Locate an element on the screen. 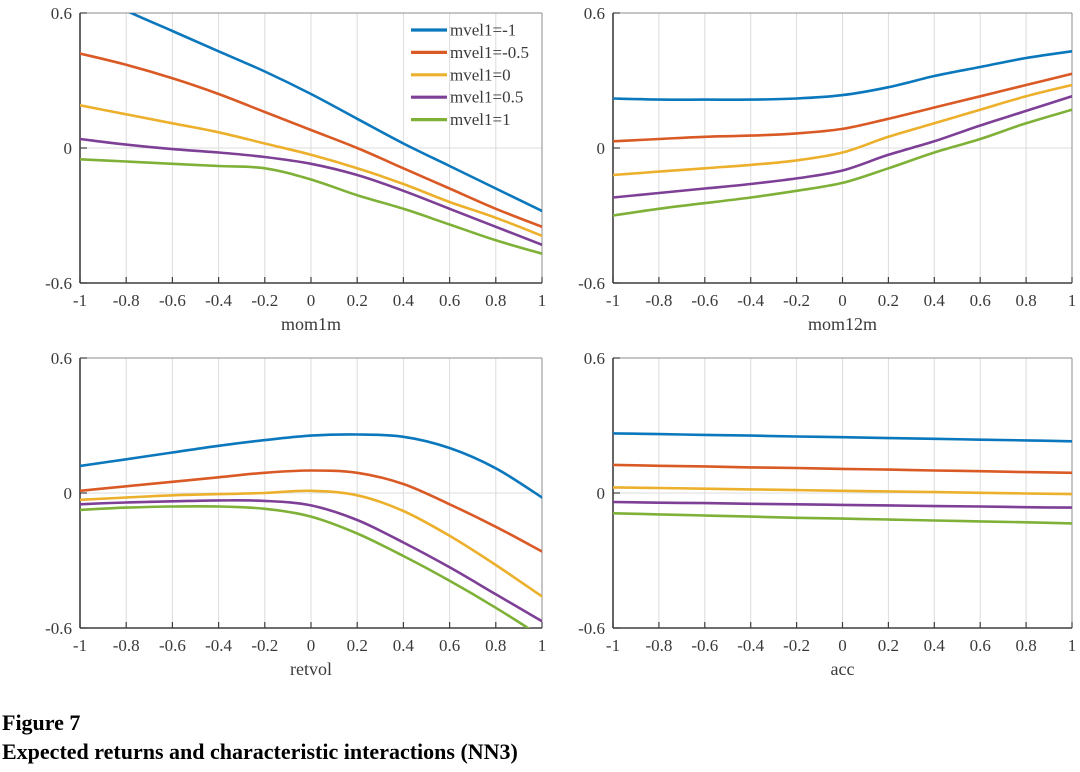 The width and height of the screenshot is (1080, 772). x-axis-label: acc is located at coordinates (843, 669).